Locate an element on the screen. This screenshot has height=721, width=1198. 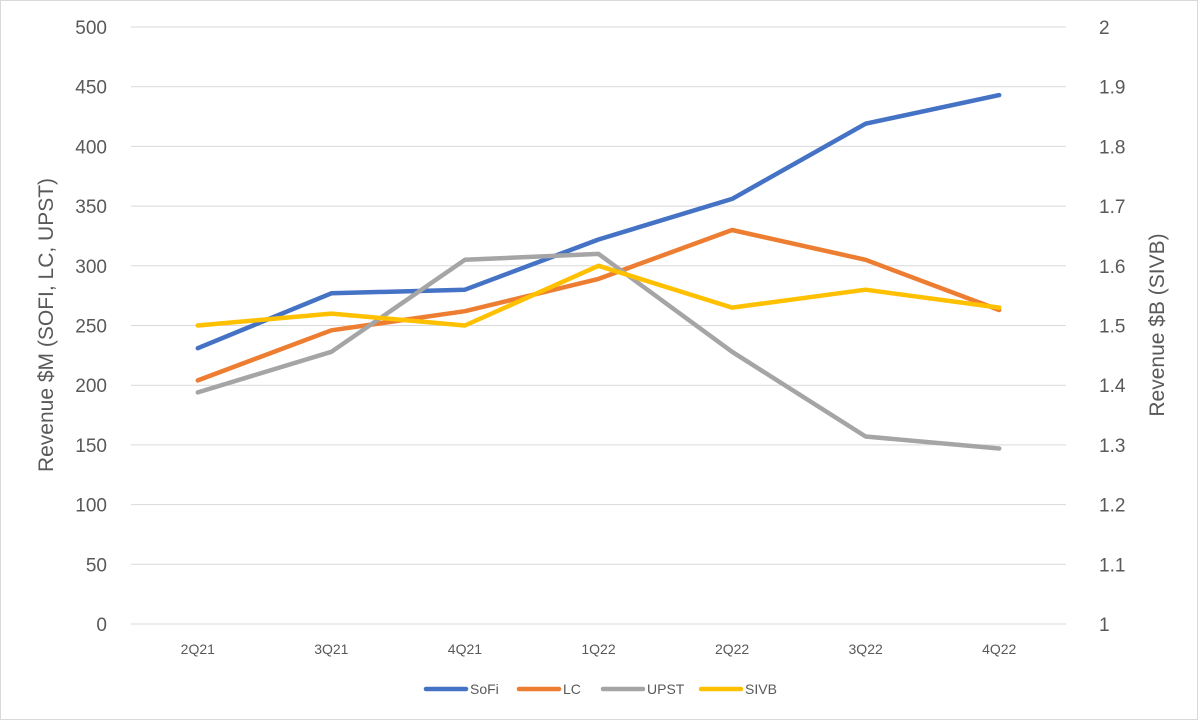
legend-item-sofi: SoFi is located at coordinates (461, 689).